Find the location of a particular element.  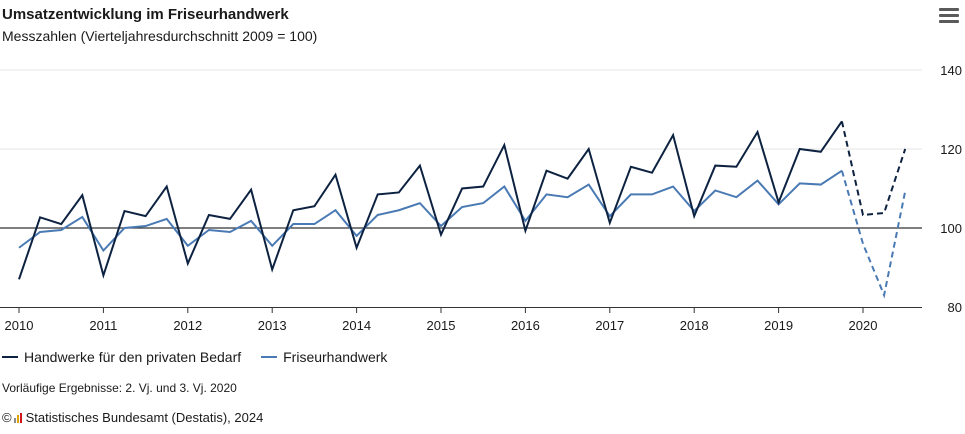

x-tick-label: 2013 is located at coordinates (272, 325).